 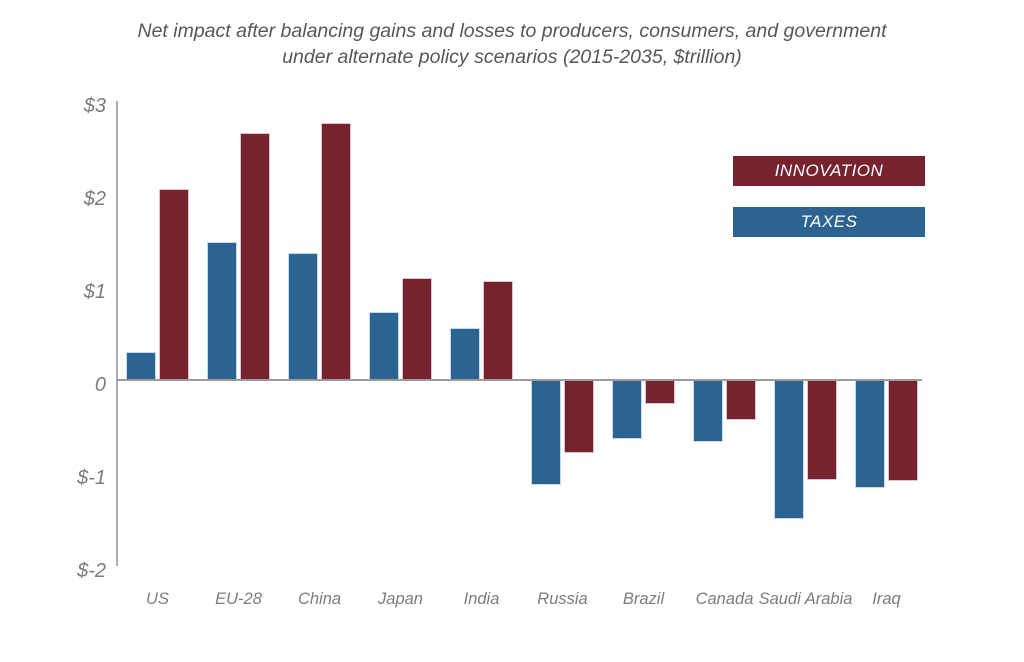 I want to click on bar-taxes-iraq, so click(x=870, y=434).